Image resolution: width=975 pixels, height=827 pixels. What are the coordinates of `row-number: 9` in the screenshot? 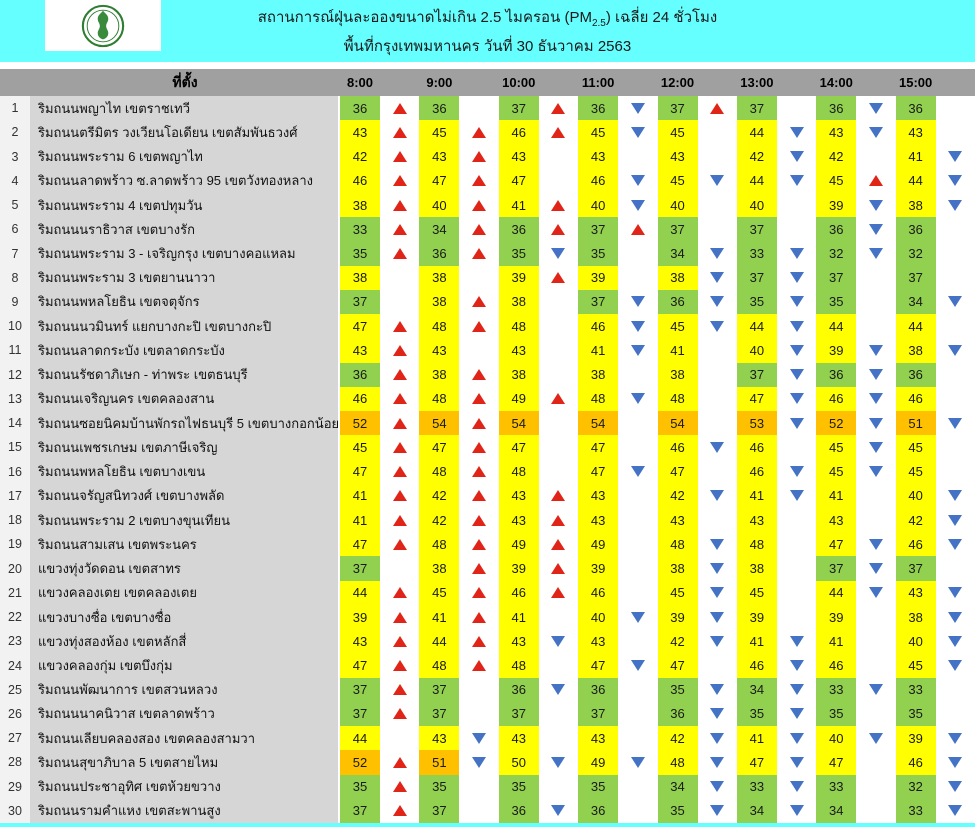 It's located at (15, 302).